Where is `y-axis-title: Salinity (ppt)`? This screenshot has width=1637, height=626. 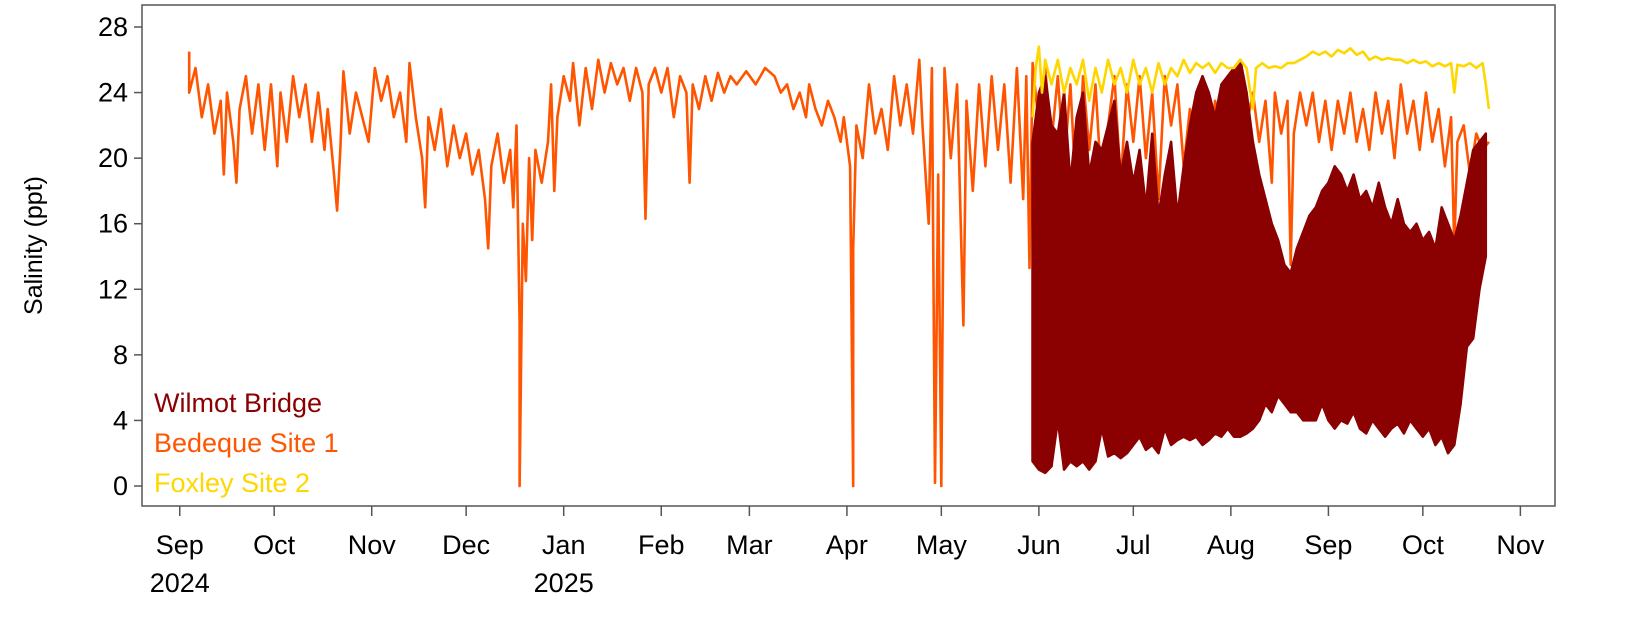
y-axis-title: Salinity (ppt) is located at coordinates (34, 245).